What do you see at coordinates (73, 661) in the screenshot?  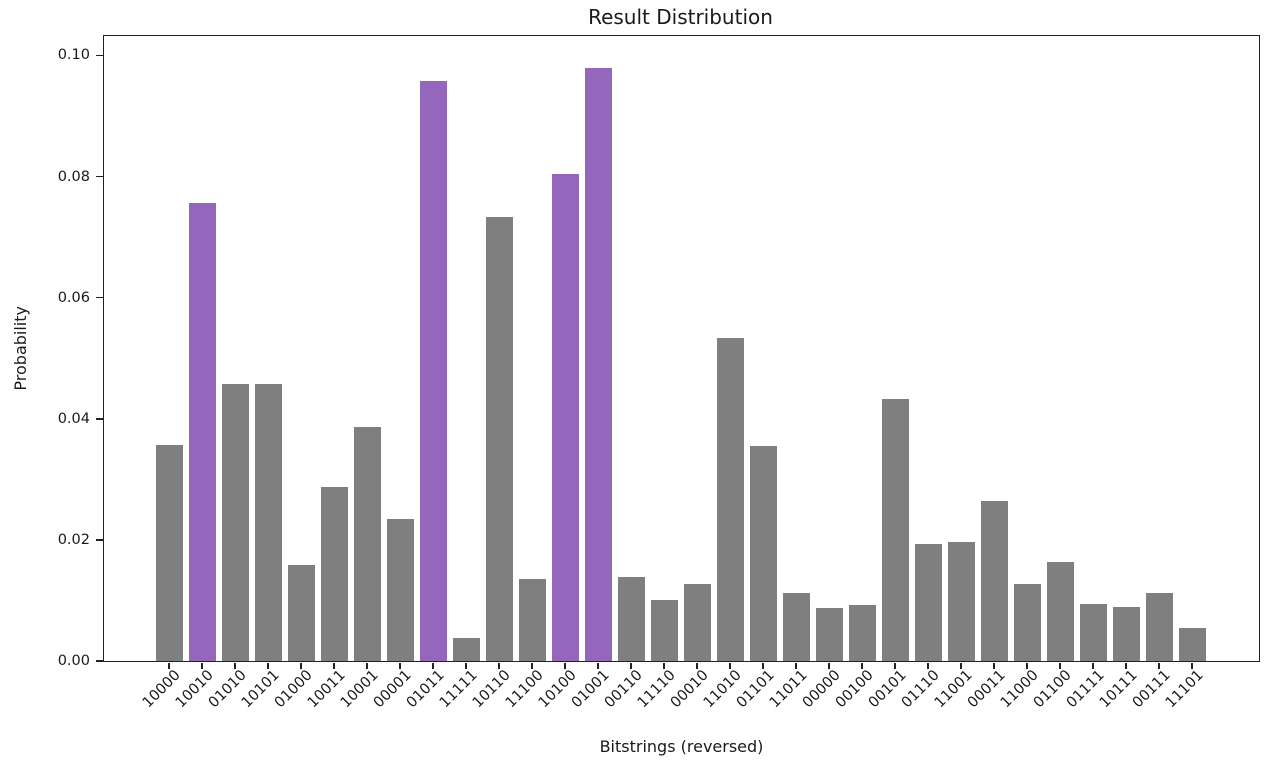 I see `y-tick-label: 0.00` at bounding box center [73, 661].